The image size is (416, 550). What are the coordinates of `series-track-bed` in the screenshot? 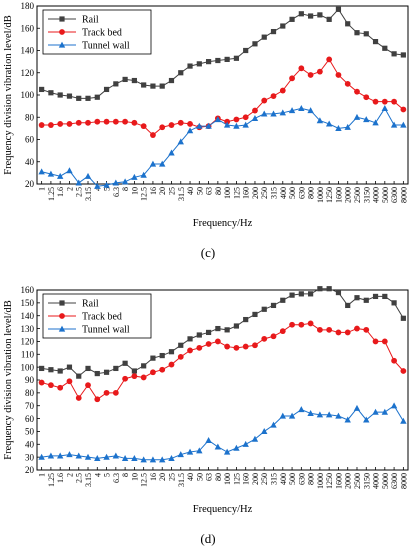 It's located at (222, 361).